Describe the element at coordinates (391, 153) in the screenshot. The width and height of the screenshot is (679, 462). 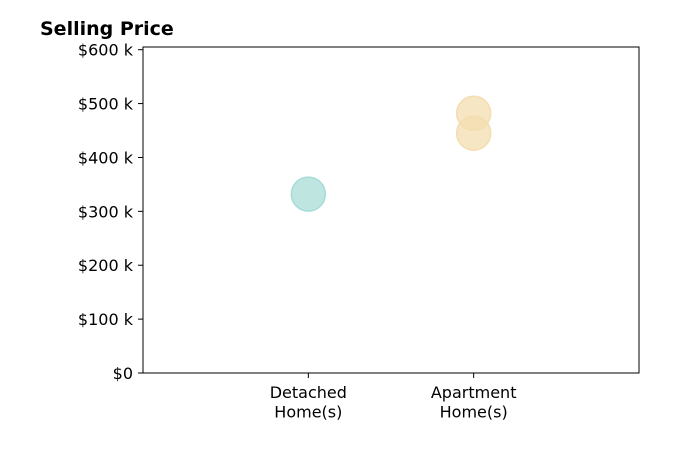
I see `data-points` at that location.